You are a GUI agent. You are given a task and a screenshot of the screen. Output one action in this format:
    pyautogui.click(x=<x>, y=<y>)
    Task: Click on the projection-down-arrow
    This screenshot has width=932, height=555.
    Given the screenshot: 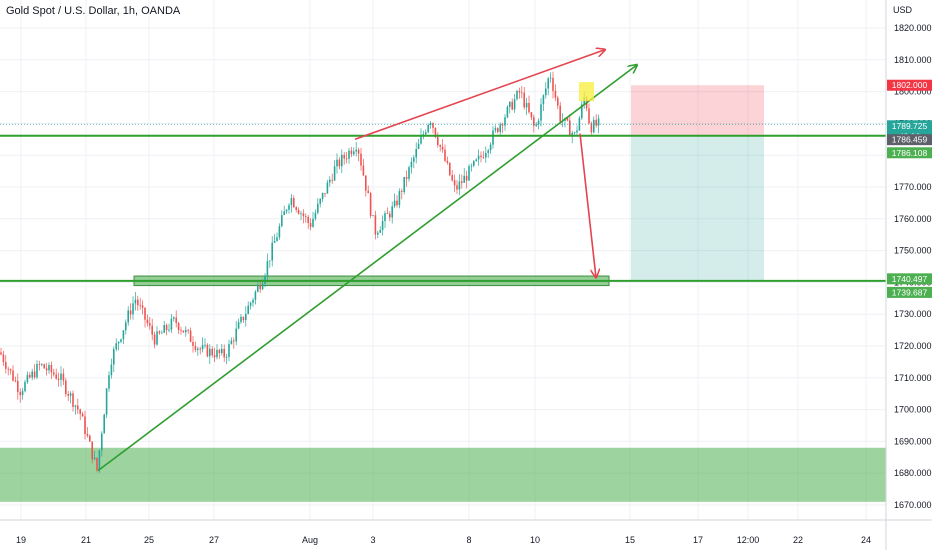 What is the action you would take?
    pyautogui.click(x=587, y=205)
    